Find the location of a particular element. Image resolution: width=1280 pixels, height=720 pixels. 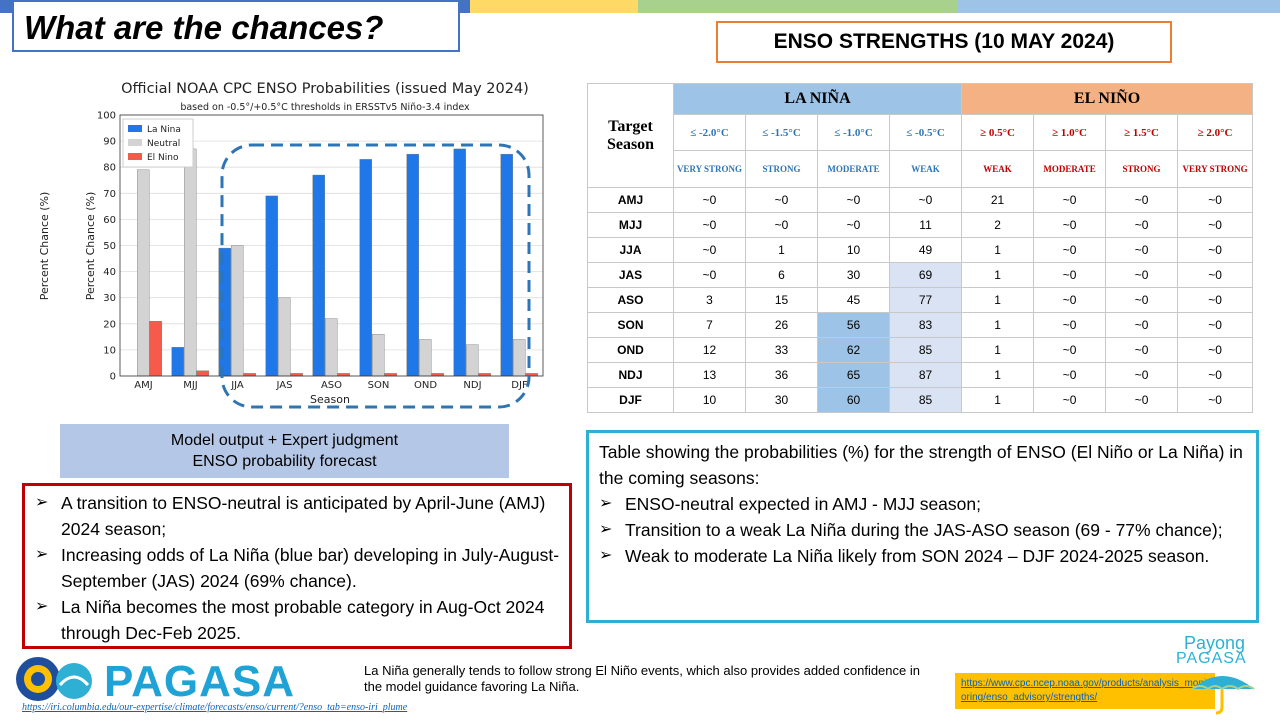

y-tick-label: 0 is located at coordinates (113, 377).